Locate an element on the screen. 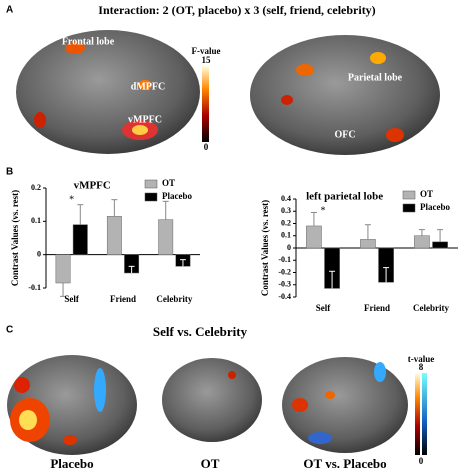 Image resolution: width=474 pixels, height=474 pixels. image-label: OT is located at coordinates (210, 463).